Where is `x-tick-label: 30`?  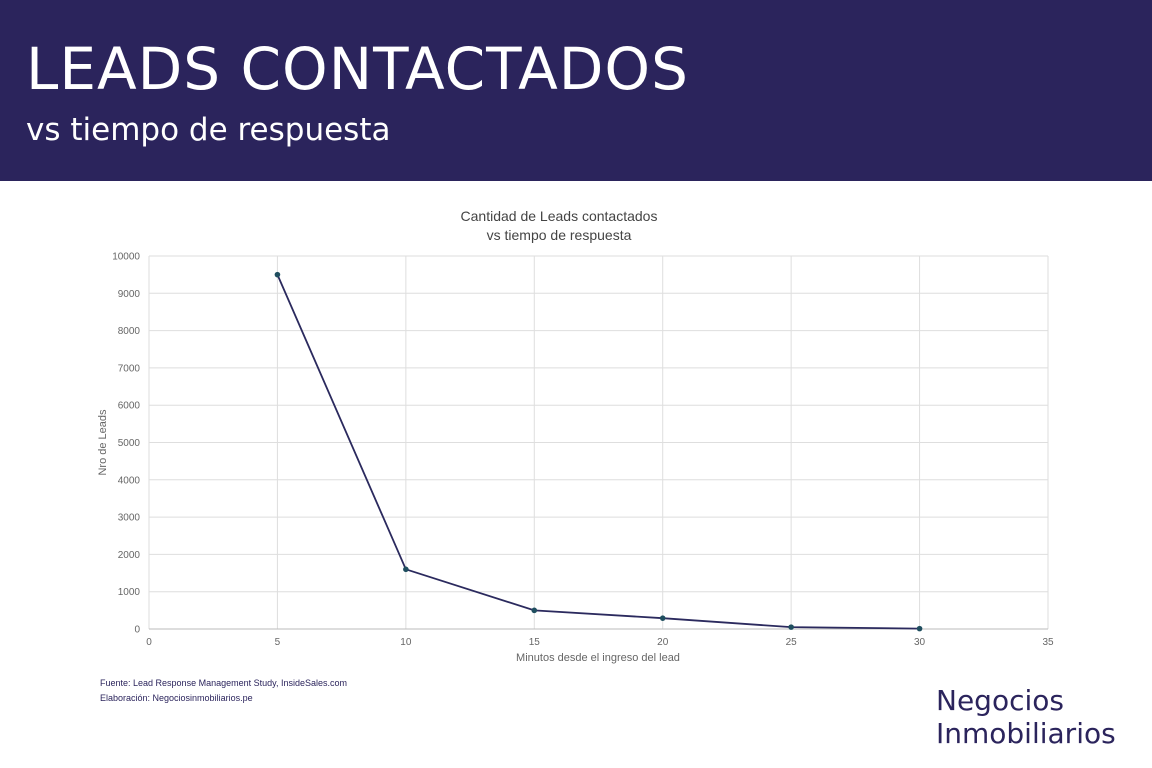 x-tick-label: 30 is located at coordinates (920, 642).